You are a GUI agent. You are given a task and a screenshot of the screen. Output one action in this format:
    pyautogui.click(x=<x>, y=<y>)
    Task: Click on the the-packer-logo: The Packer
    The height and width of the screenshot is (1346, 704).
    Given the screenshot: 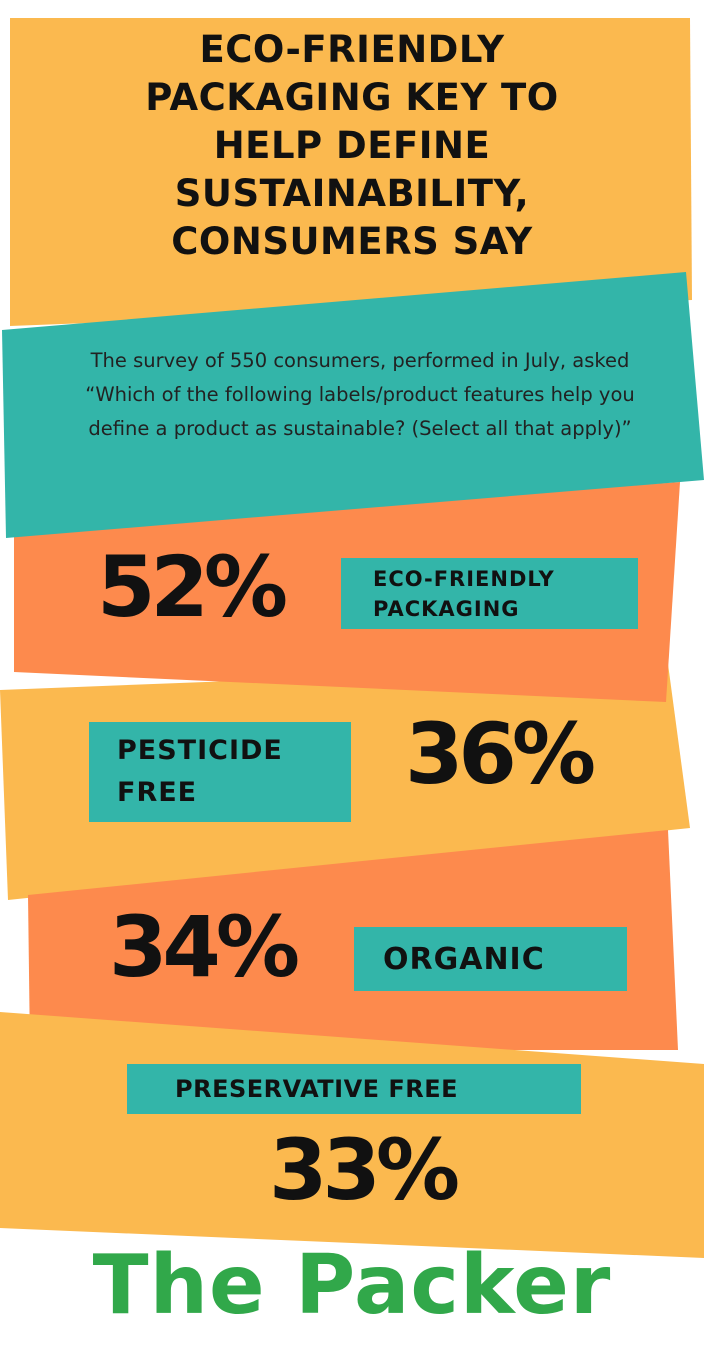 What is the action you would take?
    pyautogui.click(x=352, y=1285)
    